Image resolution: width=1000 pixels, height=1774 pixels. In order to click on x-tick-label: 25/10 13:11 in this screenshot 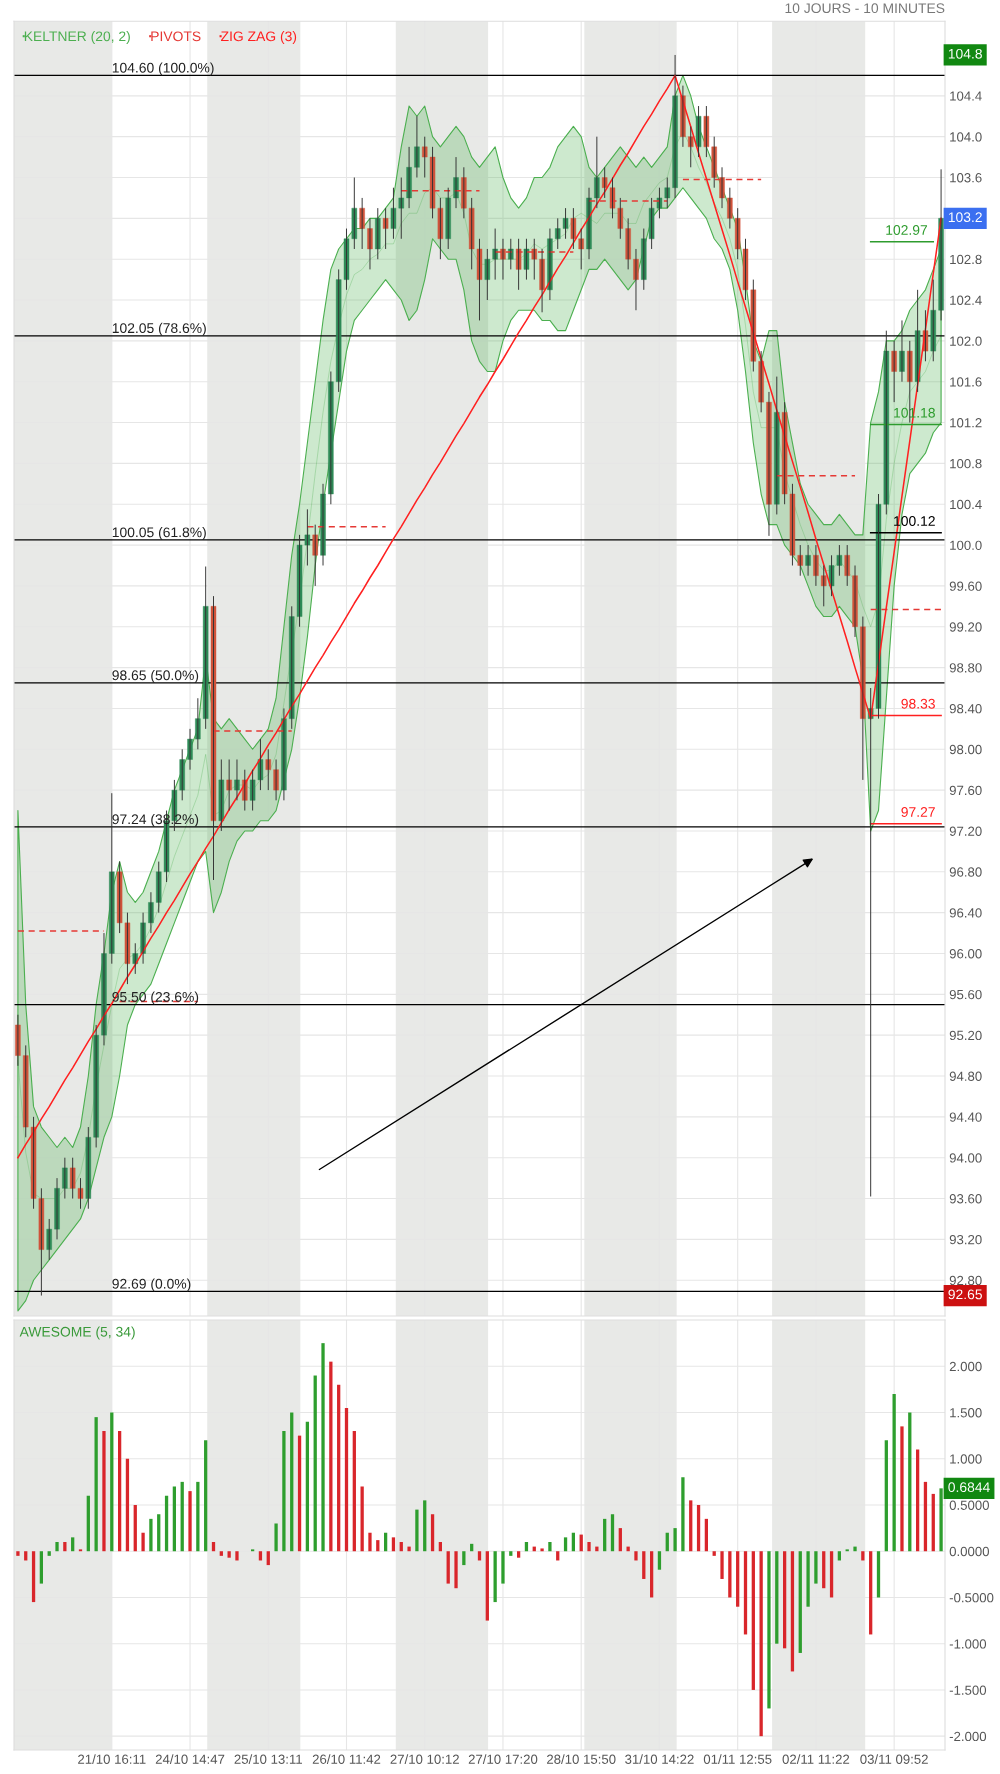, I will do `click(268, 1759)`.